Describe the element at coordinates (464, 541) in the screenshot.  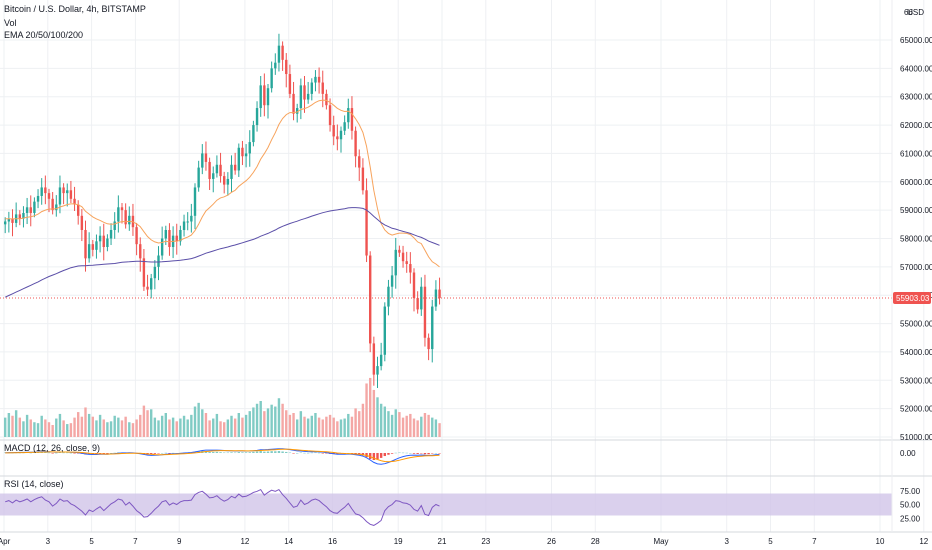
I see `time-axis: Apr 3 5 7 9 12 14 16 19 21 23 26 28 May 3 5 7 10 12` at that location.